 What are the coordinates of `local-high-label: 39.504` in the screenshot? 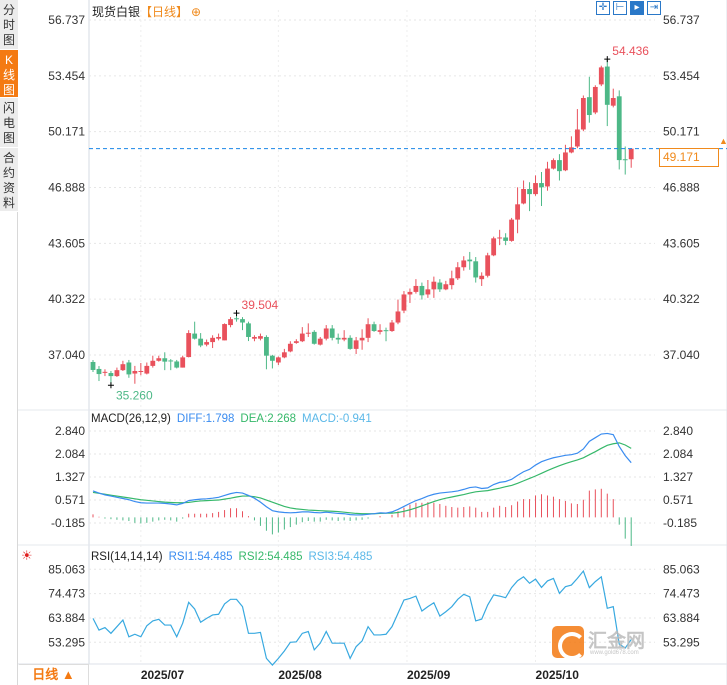 It's located at (260, 305).